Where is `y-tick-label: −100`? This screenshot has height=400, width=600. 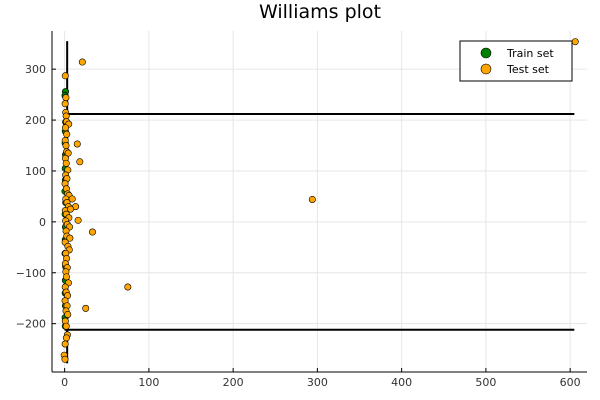
y-tick-label: −100 is located at coordinates (31, 273).